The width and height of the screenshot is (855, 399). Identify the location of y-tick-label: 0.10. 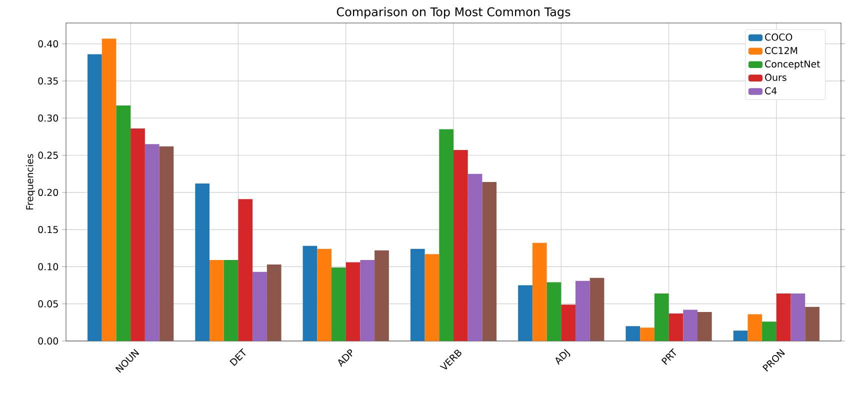
(48, 266).